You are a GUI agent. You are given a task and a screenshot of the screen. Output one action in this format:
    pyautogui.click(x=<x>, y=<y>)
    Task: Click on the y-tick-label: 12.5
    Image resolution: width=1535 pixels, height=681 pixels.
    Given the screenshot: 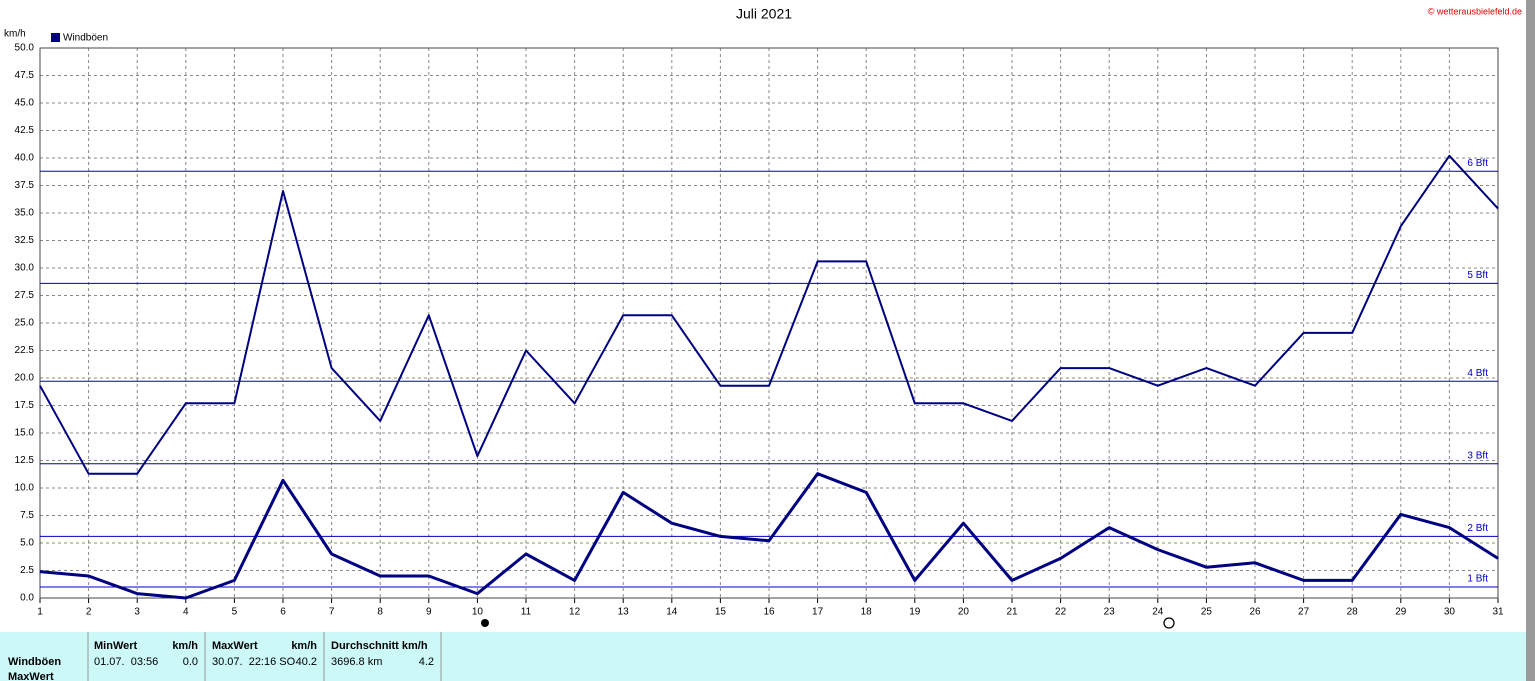 What is the action you would take?
    pyautogui.click(x=25, y=460)
    